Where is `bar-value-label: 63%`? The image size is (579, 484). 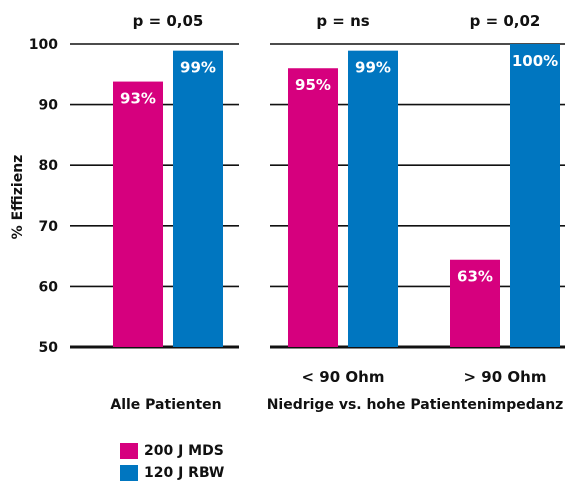 bar-value-label: 63% is located at coordinates (475, 277).